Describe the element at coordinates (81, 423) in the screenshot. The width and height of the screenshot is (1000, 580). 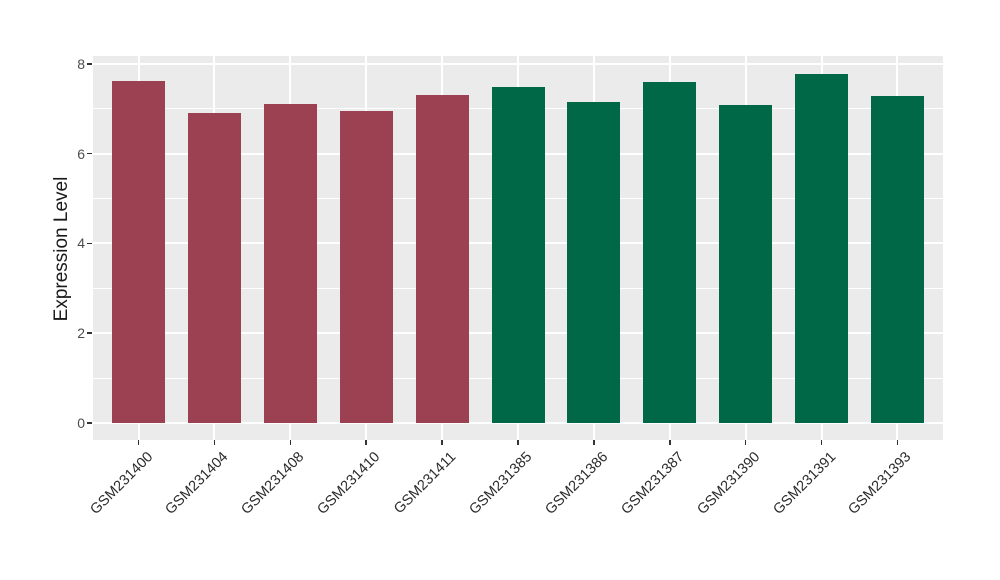
I see `y-tick-label: 0` at that location.